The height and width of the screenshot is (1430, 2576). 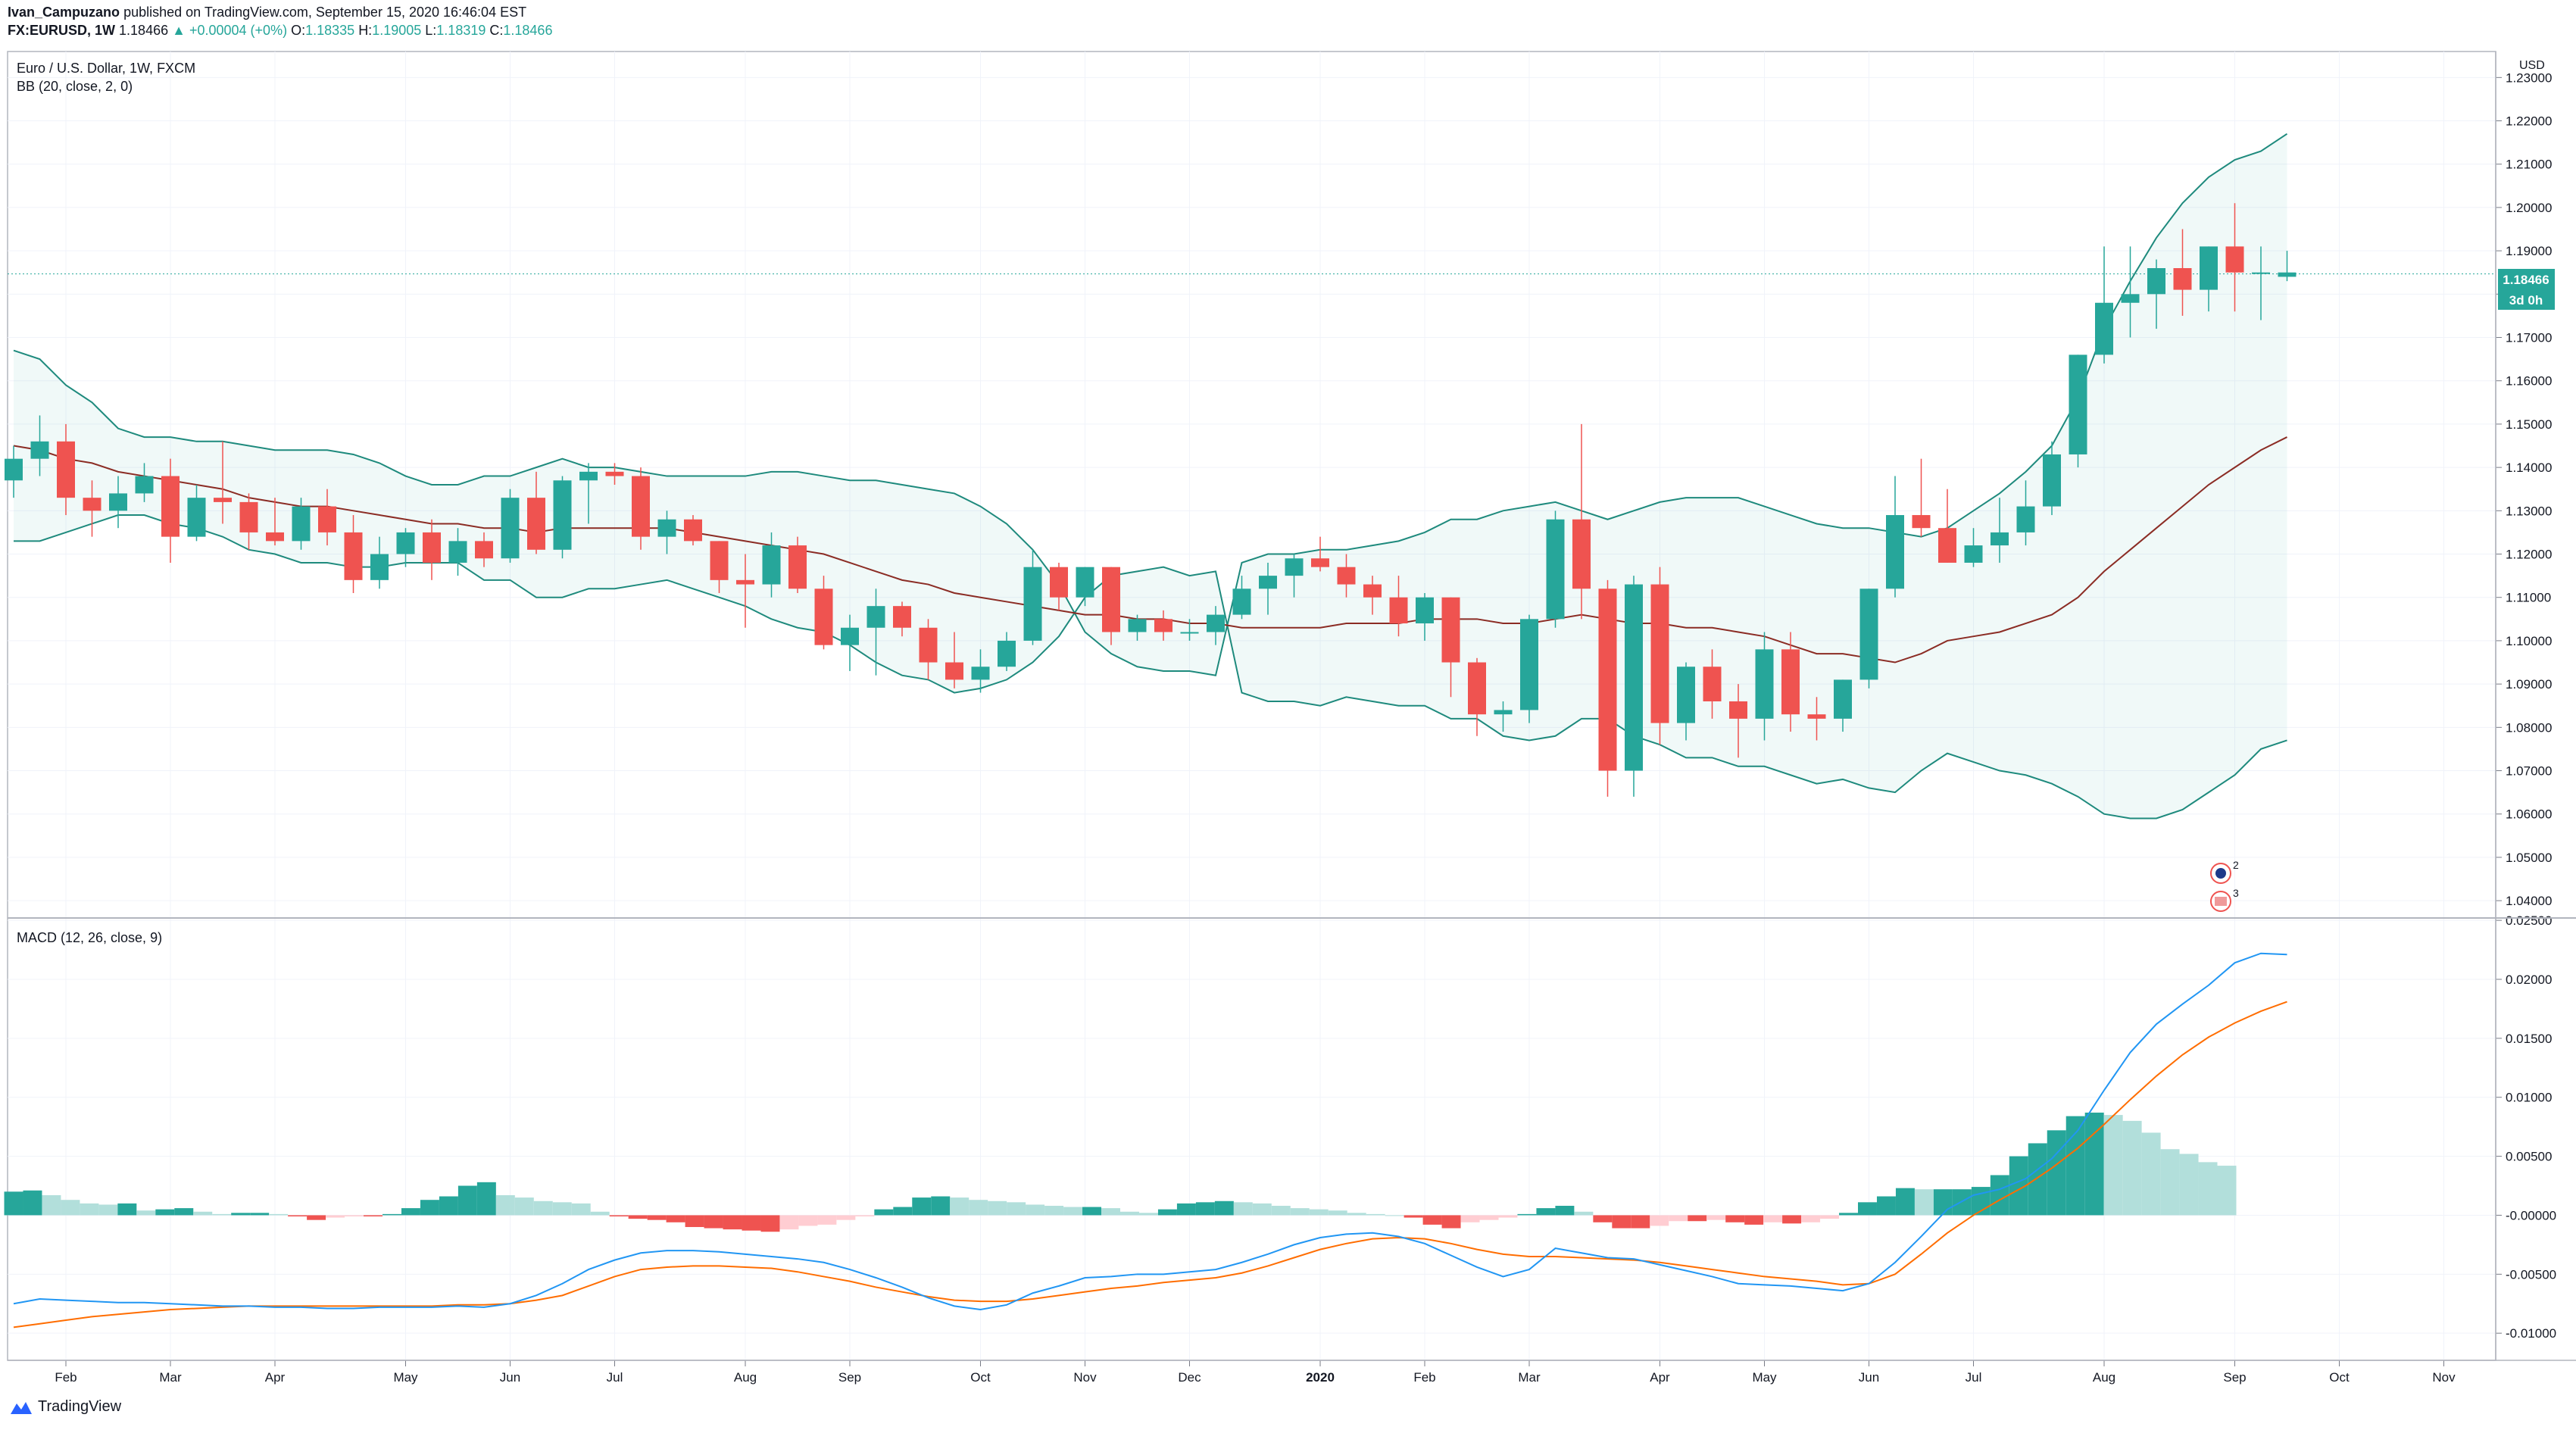 I want to click on main-title: Euro / U.S. Dollar, 1W, FXCM, so click(x=107, y=68).